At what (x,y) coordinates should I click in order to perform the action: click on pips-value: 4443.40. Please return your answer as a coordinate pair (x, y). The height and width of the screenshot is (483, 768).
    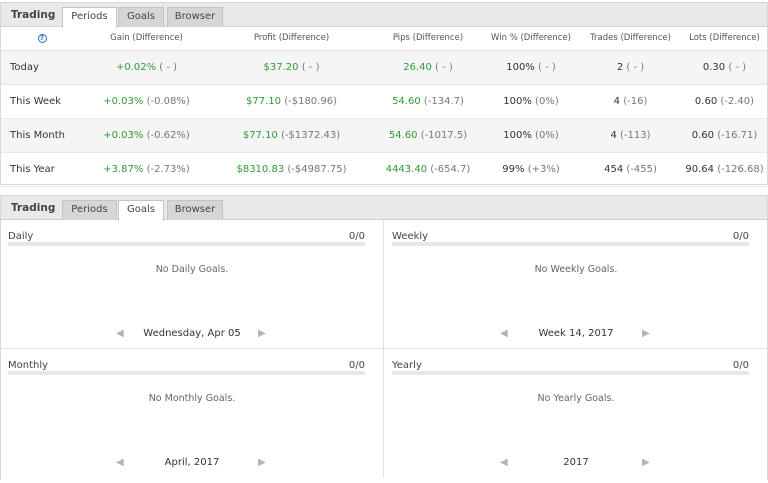
    Looking at the image, I should click on (406, 169).